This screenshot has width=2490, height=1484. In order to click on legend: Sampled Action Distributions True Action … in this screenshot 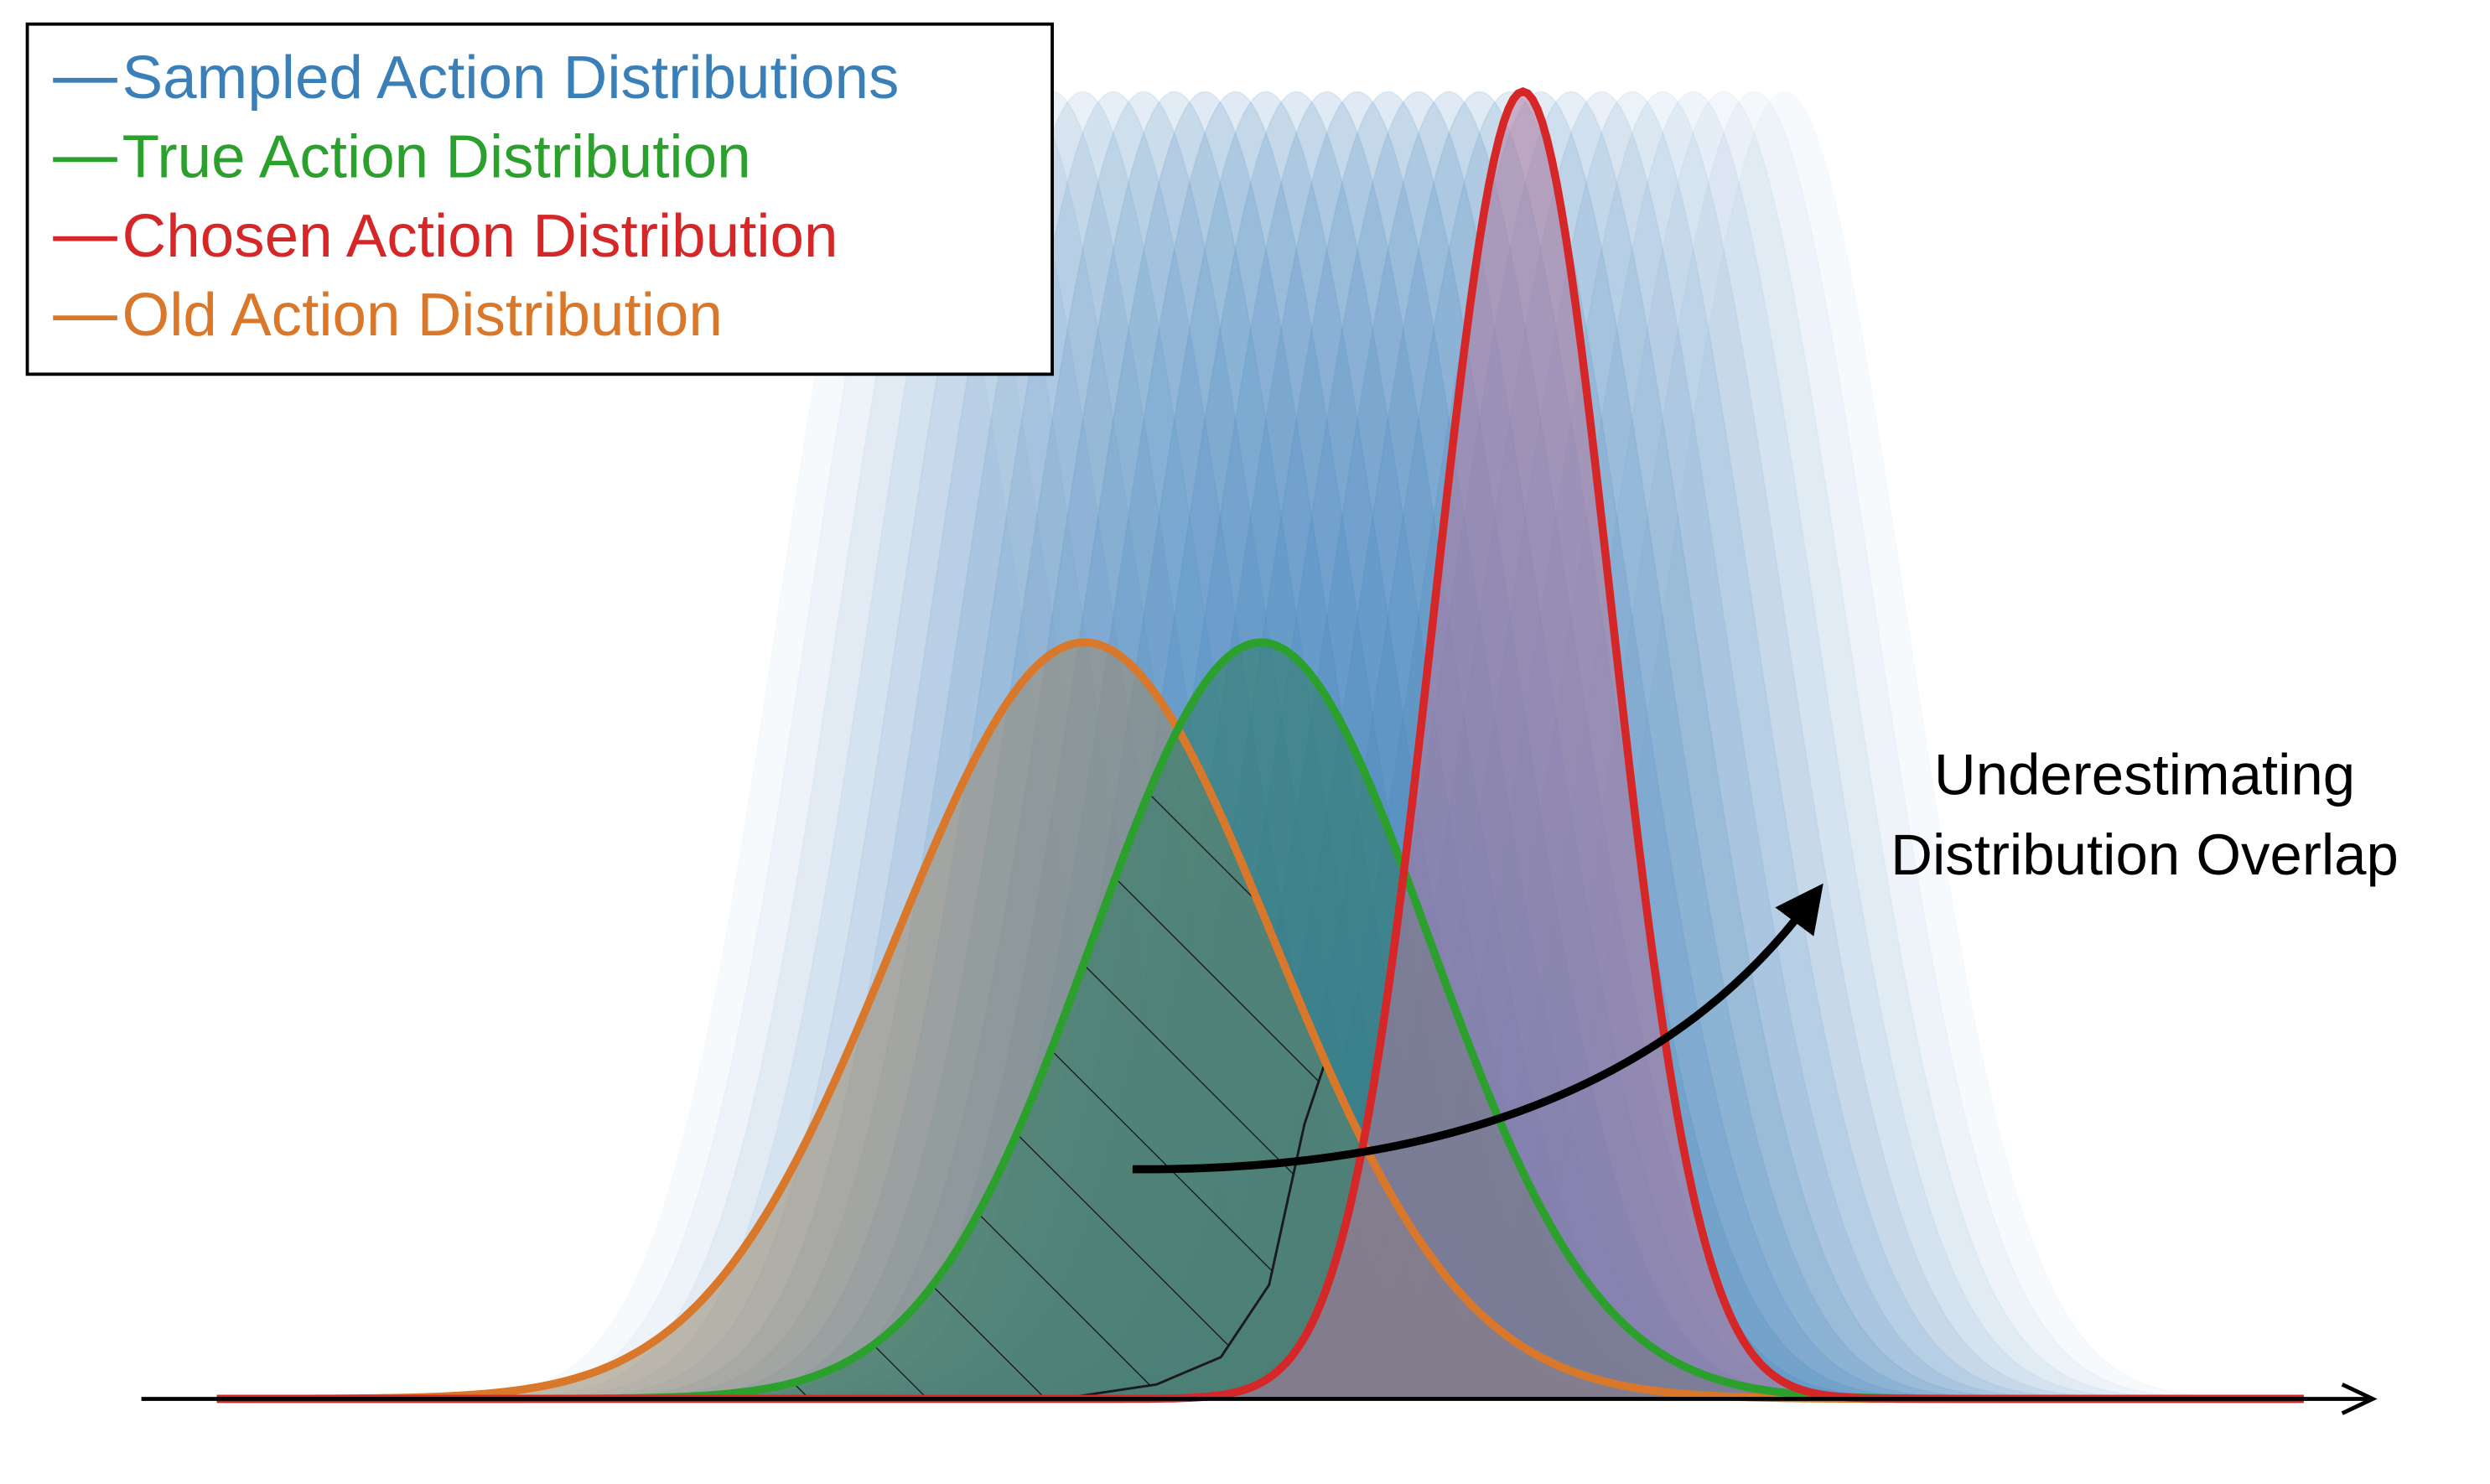, I will do `click(476, 196)`.